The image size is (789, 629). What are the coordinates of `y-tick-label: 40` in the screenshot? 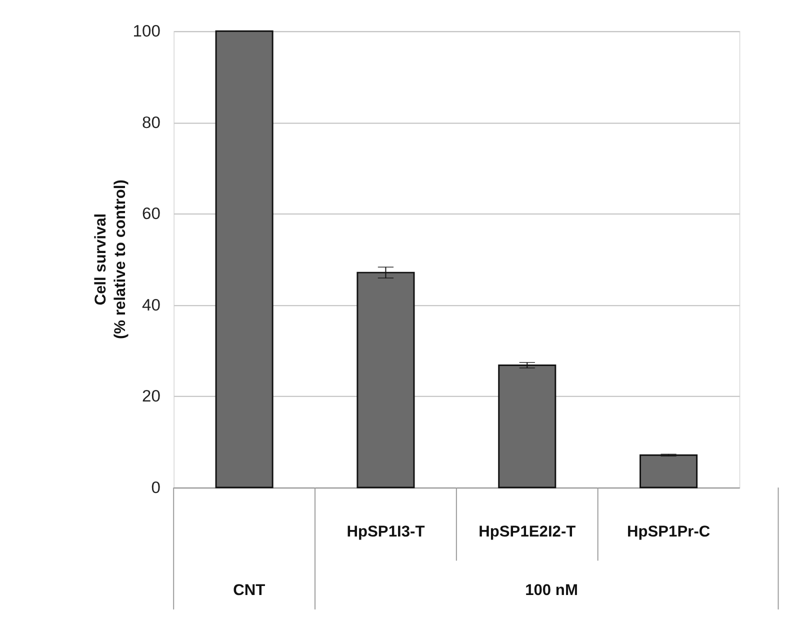 It's located at (151, 304).